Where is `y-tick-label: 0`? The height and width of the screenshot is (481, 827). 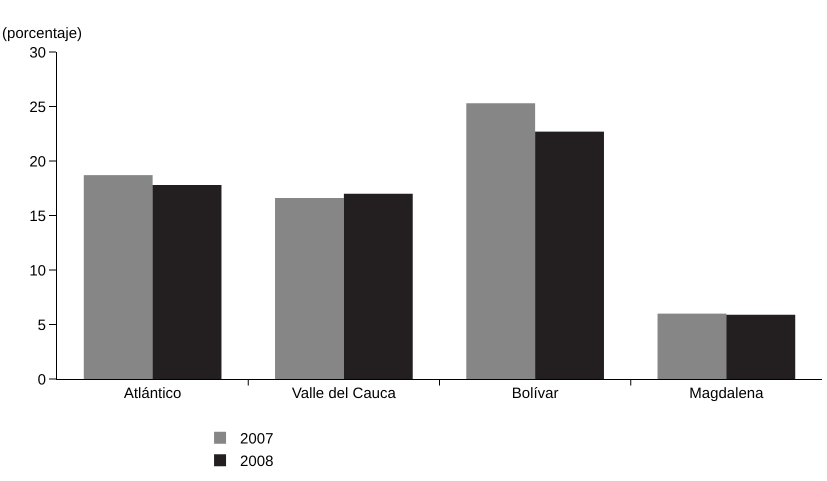
y-tick-label: 0 is located at coordinates (42, 379).